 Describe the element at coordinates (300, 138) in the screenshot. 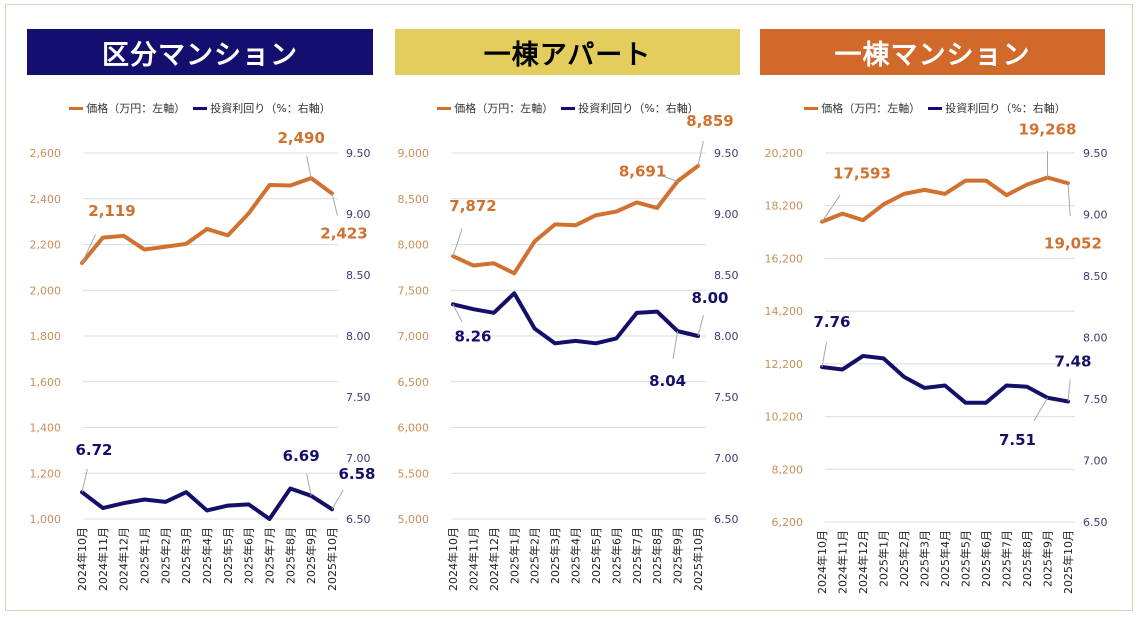

I see `data-label: 2,490` at that location.